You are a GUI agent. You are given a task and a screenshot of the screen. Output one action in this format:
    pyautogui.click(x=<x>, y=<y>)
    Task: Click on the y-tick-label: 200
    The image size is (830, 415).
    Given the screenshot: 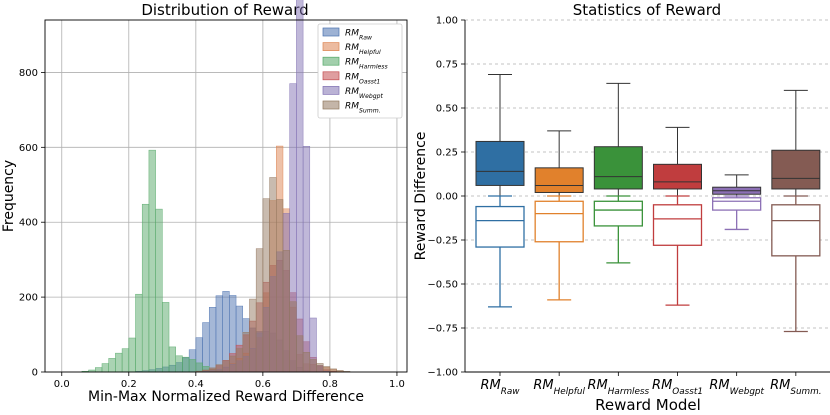 What is the action you would take?
    pyautogui.click(x=28, y=298)
    